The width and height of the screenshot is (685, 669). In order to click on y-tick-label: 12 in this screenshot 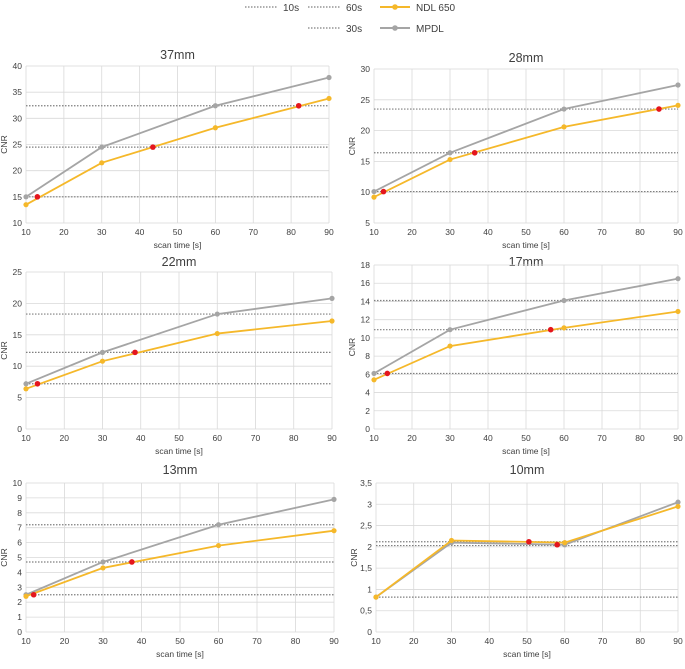, I will do `click(366, 320)`.